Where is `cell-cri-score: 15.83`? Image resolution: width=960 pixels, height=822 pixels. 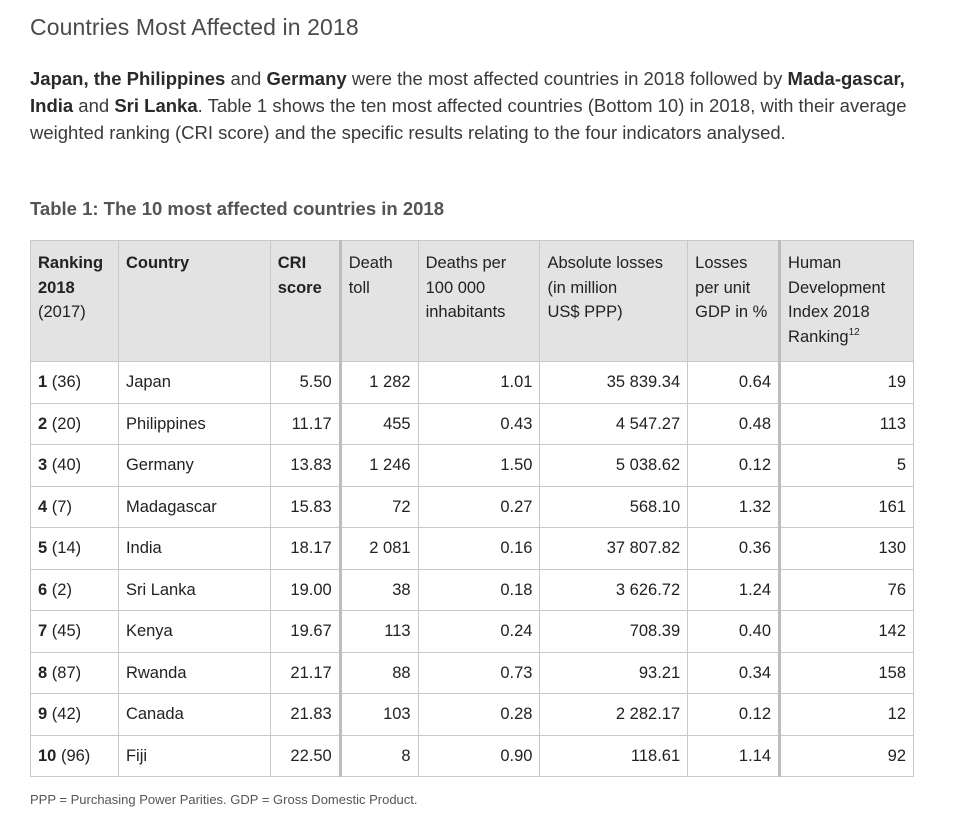
cell-cri-score: 15.83 is located at coordinates (305, 506).